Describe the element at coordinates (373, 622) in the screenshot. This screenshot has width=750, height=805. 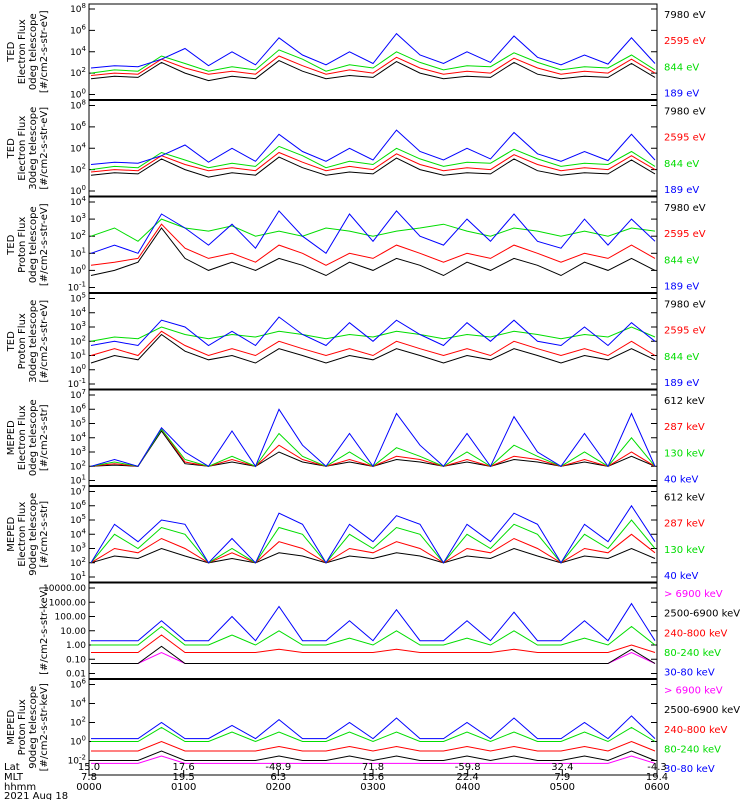
I see `series-line-30-80-kev` at that location.